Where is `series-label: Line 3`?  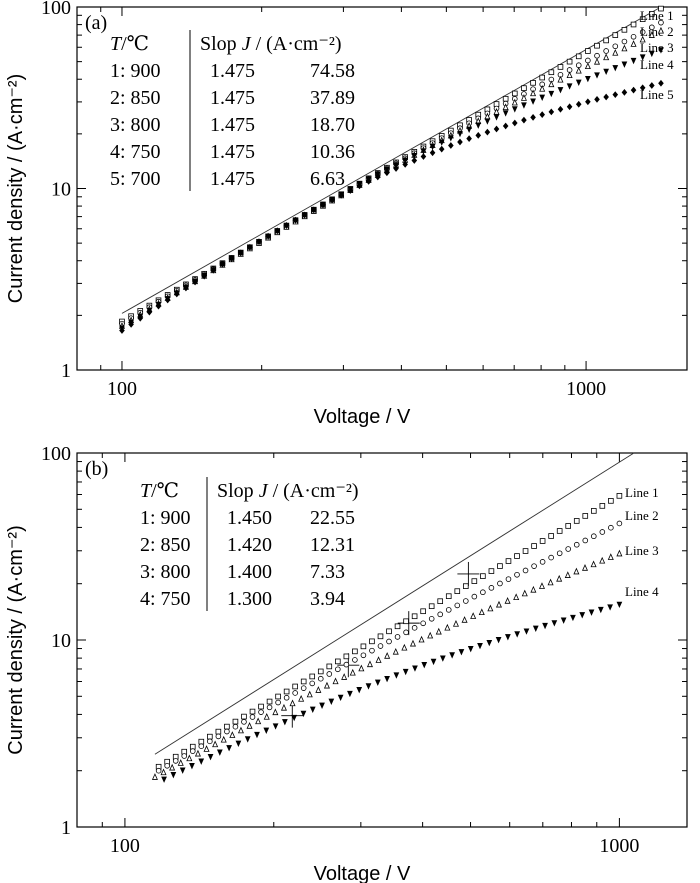 series-label: Line 3 is located at coordinates (642, 550).